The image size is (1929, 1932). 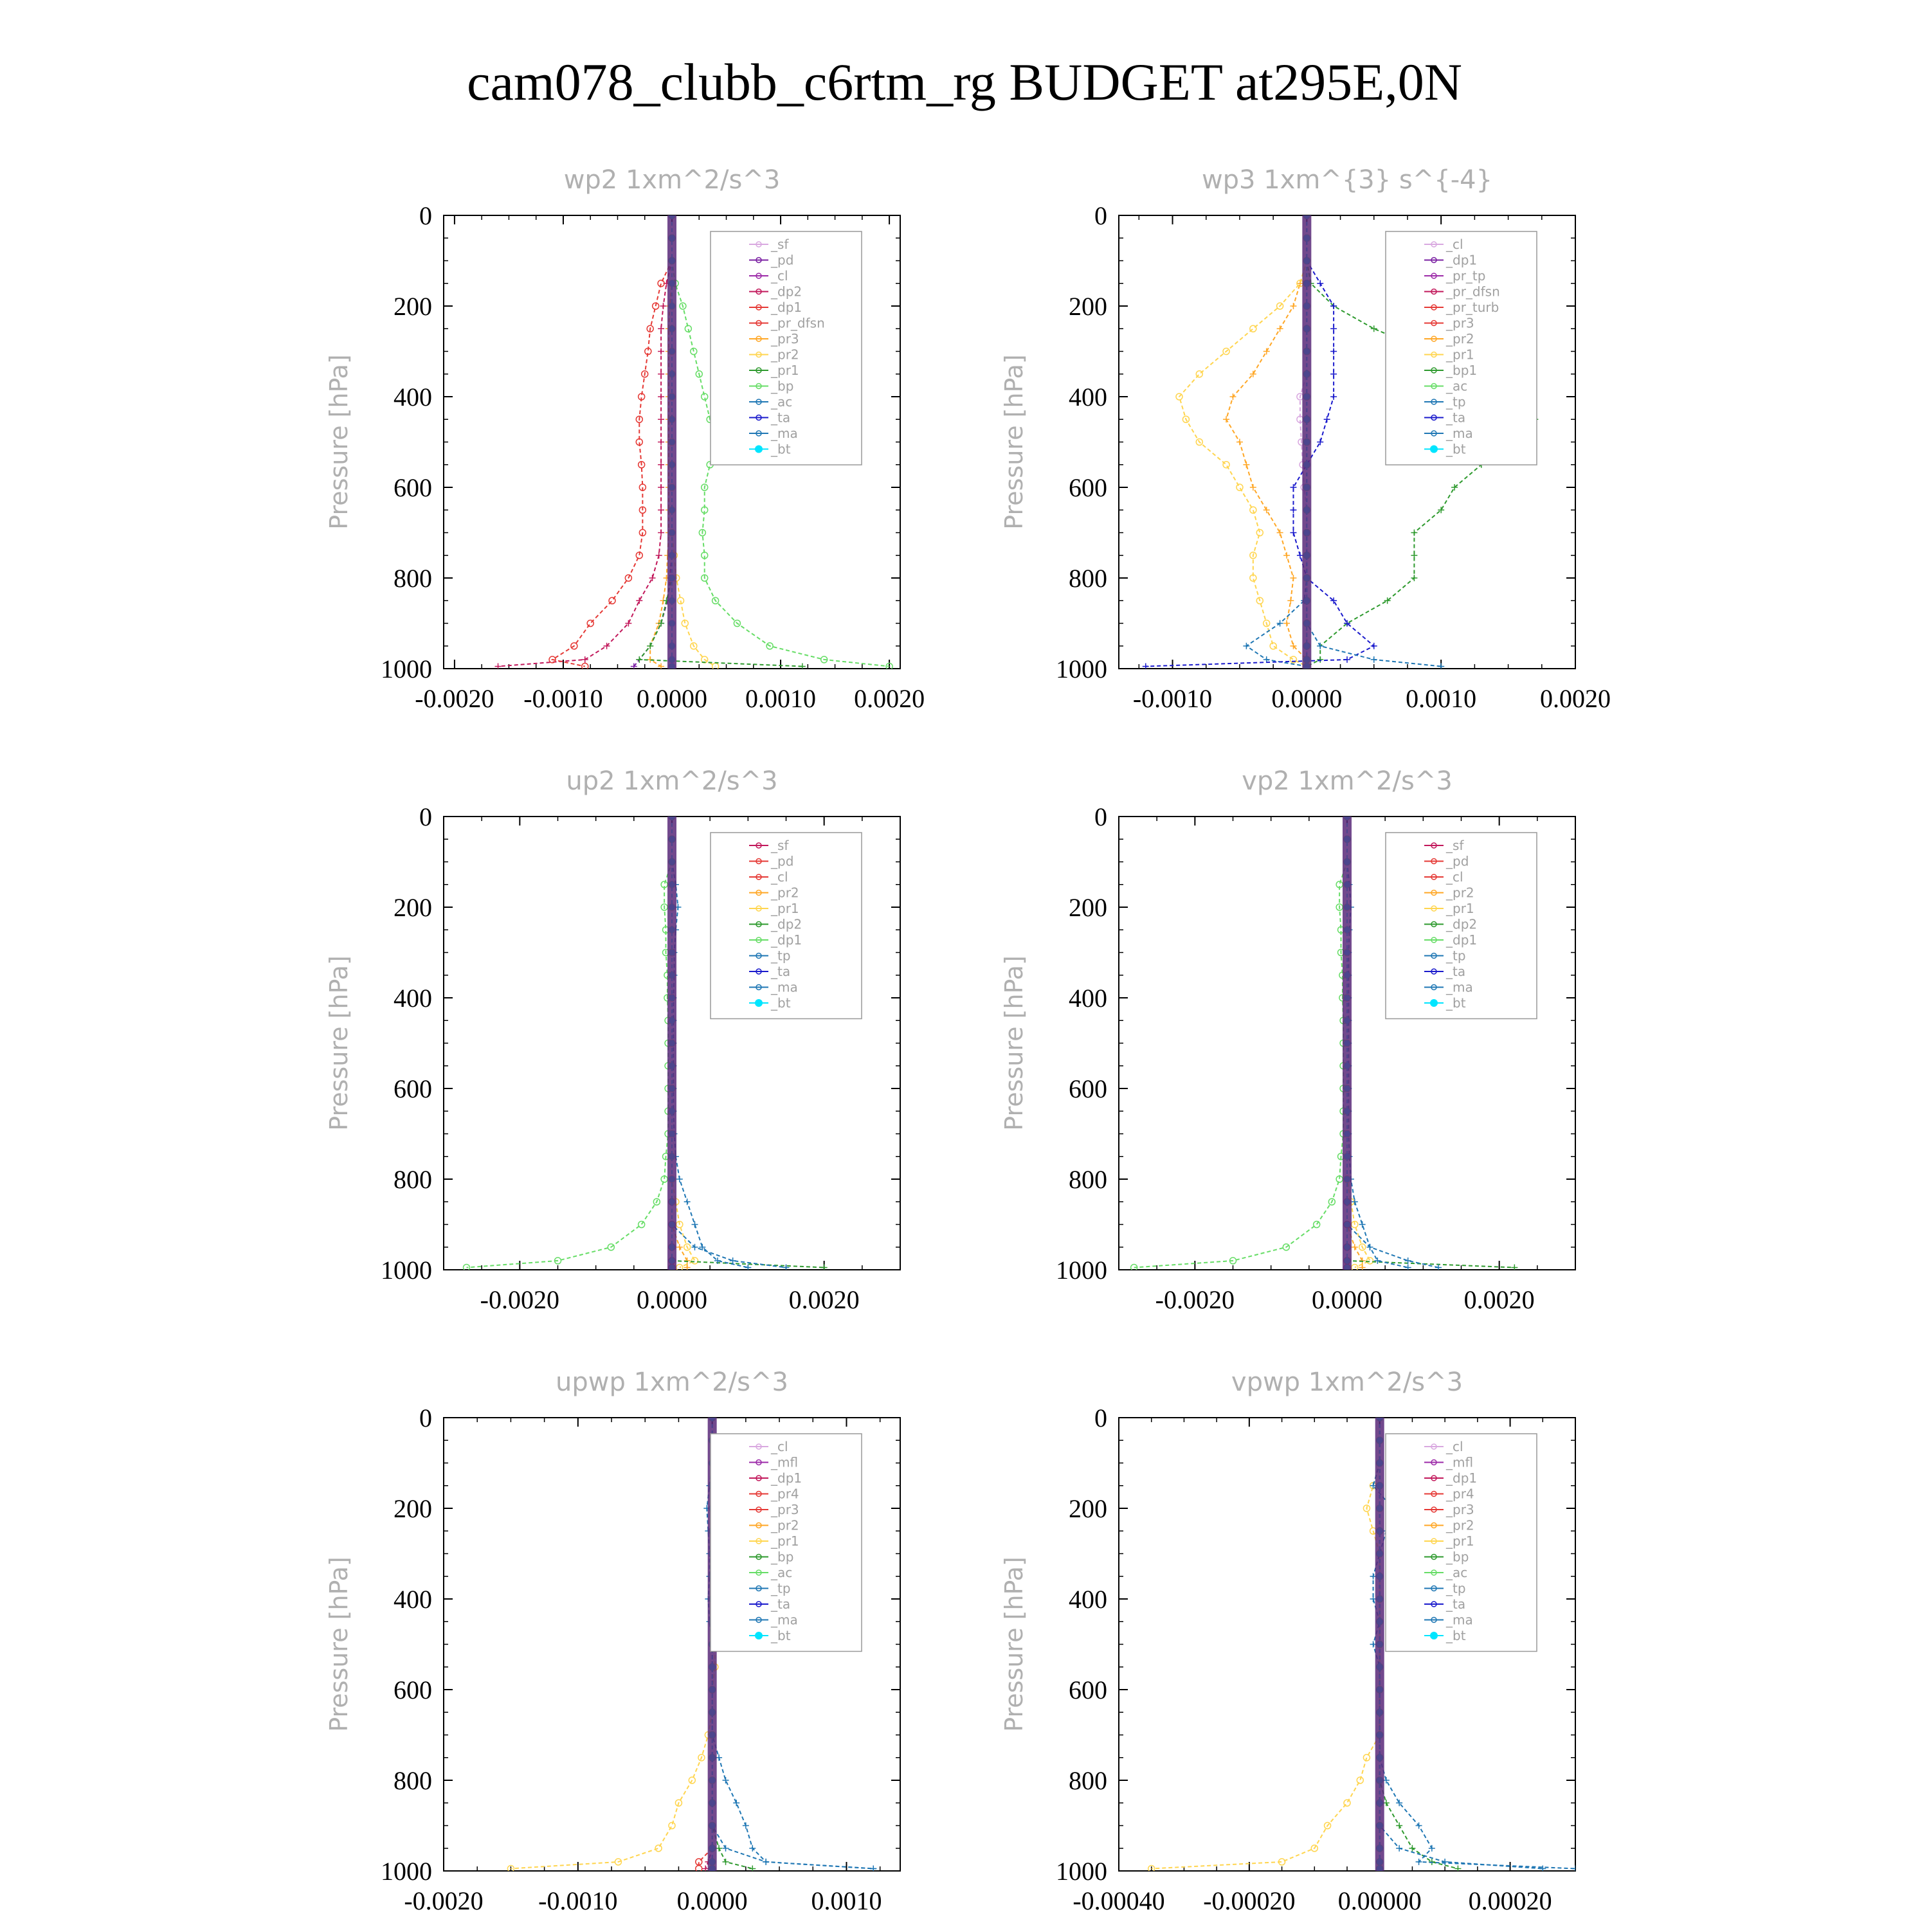 What do you see at coordinates (413, 487) in the screenshot?
I see `y-tick-label: 600` at bounding box center [413, 487].